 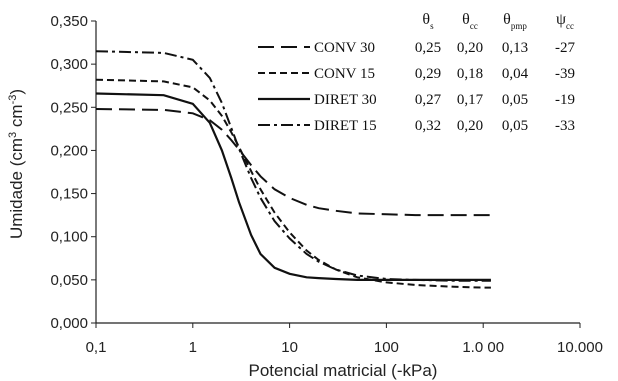 I want to click on param-value: 0,29, so click(x=428, y=74).